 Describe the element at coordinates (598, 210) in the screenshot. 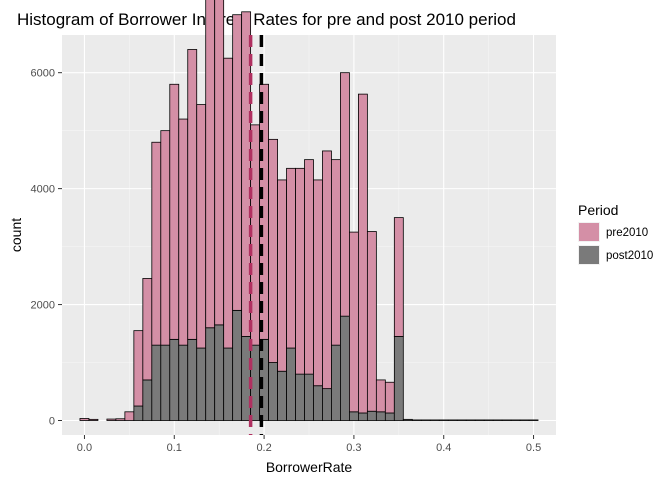

I see `legend-title: Period` at that location.